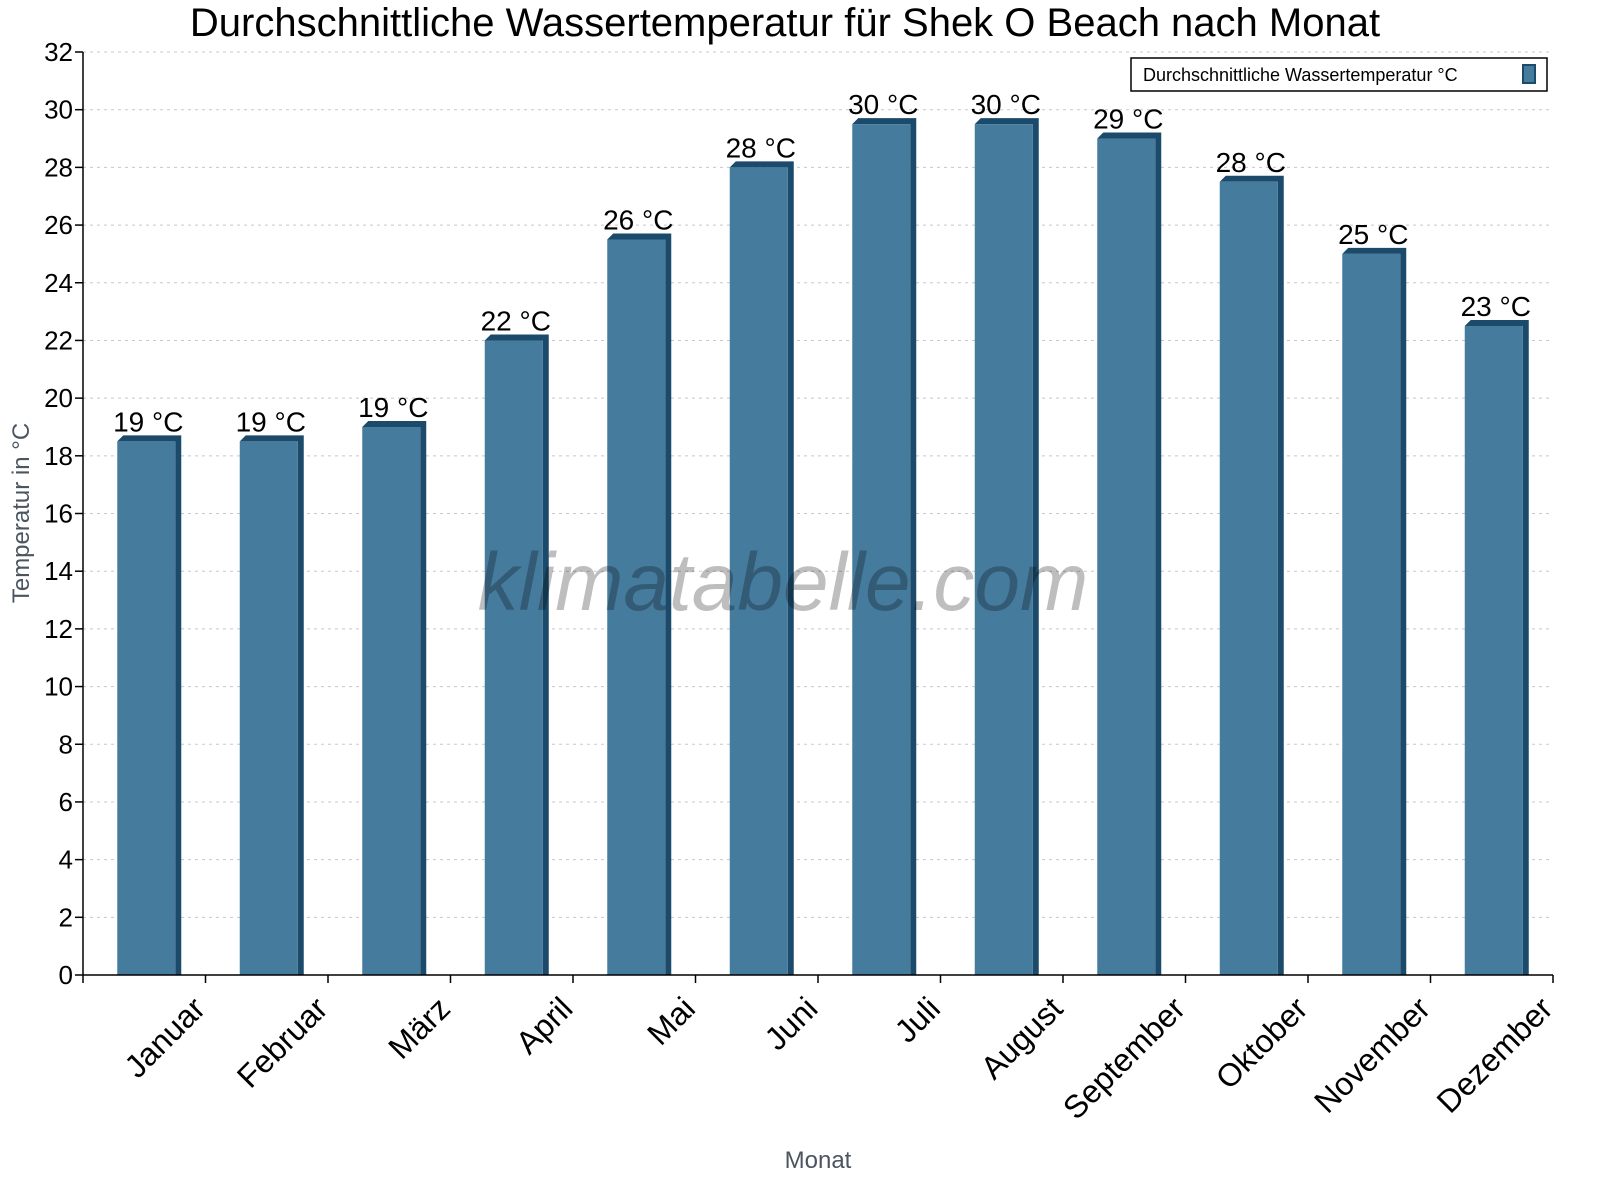 The width and height of the screenshot is (1600, 1200). Describe the element at coordinates (1495, 1055) in the screenshot. I see `x-tick-label: Dezember` at that location.